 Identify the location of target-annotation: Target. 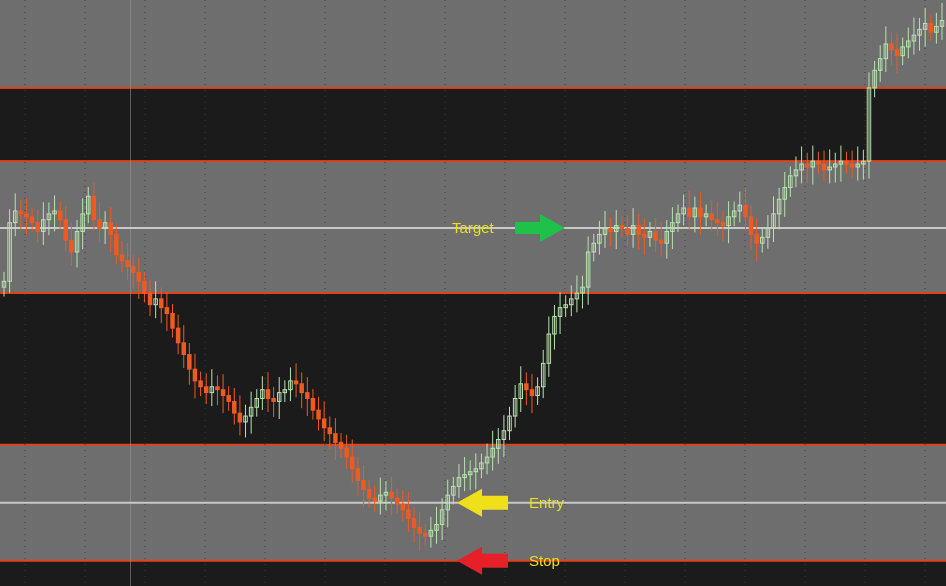
(508, 227).